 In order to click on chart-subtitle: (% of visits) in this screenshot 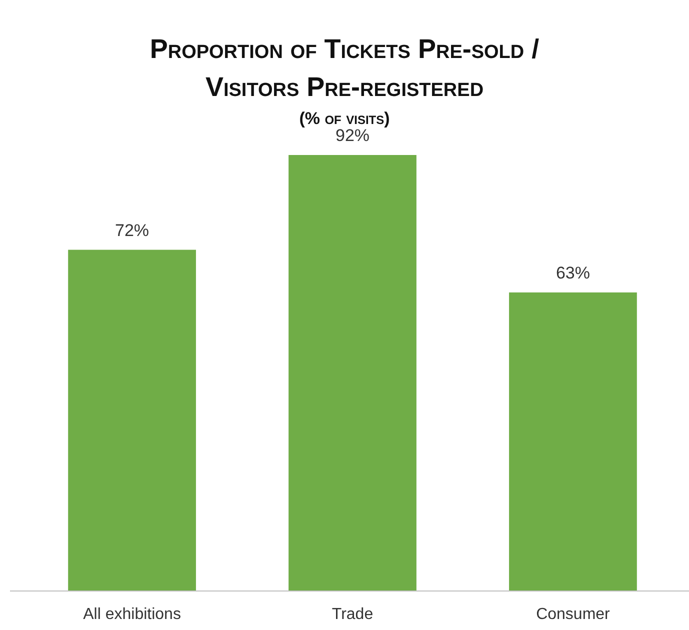, I will do `click(344, 118)`.